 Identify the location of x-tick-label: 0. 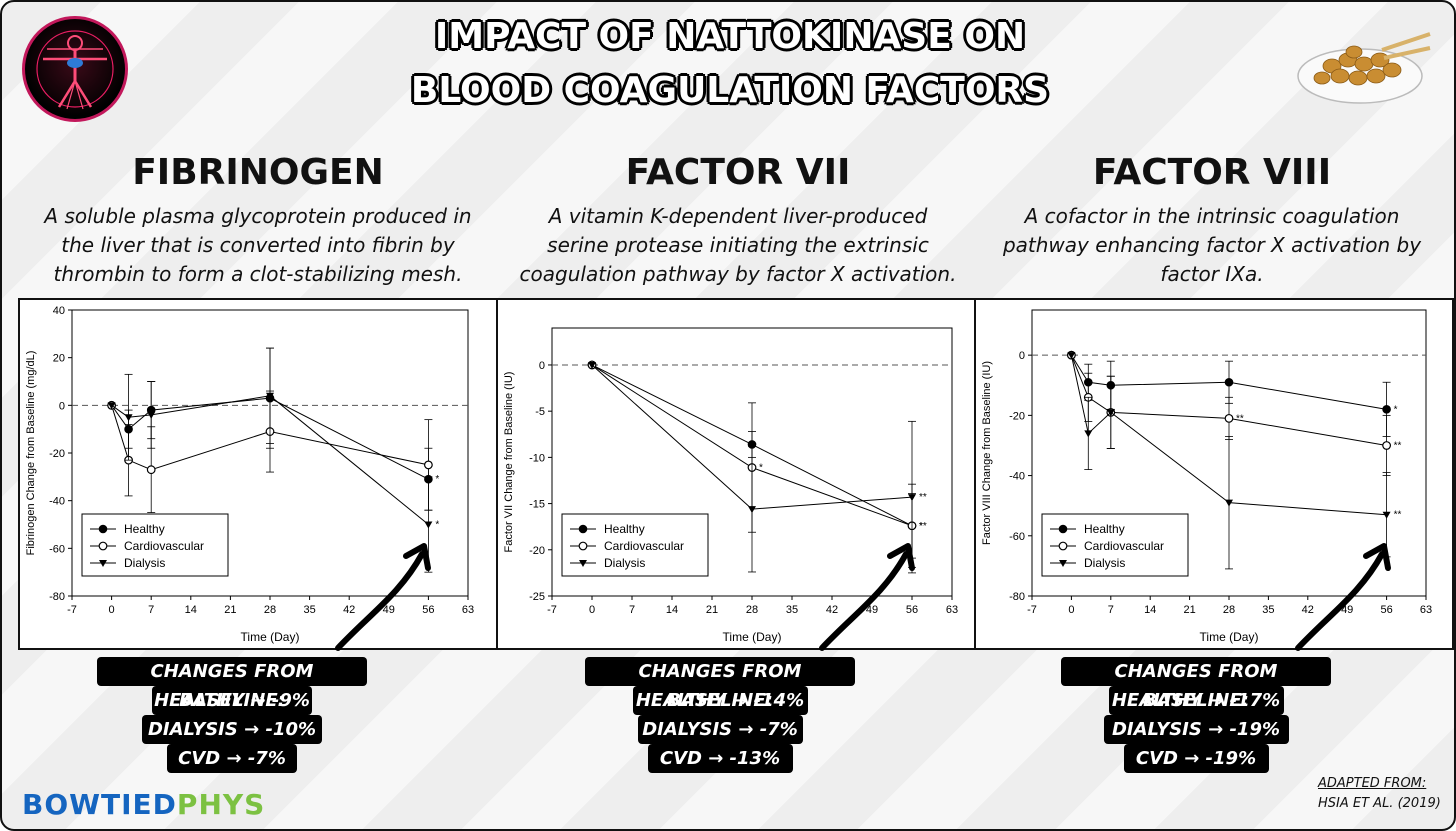
(592, 610).